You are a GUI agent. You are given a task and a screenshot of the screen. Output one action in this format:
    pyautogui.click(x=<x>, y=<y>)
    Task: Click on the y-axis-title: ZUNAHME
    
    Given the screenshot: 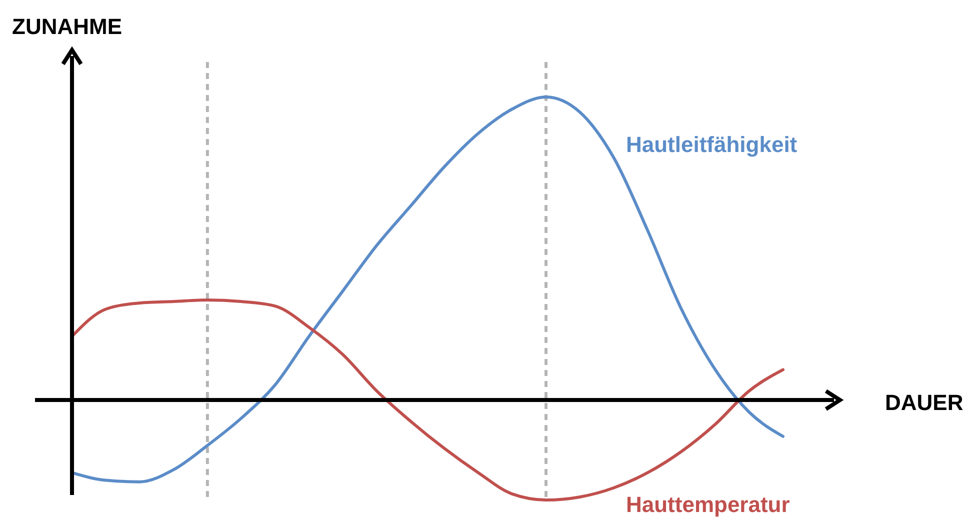 What is the action you would take?
    pyautogui.click(x=67, y=26)
    